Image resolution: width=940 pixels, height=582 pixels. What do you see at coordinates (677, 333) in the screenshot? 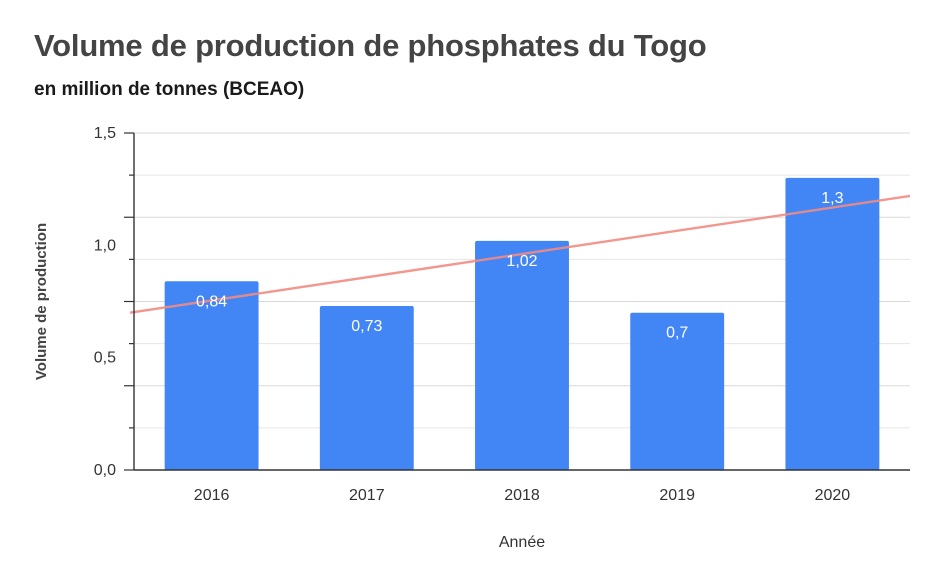
I see `data-label-2019: 0,7` at bounding box center [677, 333].